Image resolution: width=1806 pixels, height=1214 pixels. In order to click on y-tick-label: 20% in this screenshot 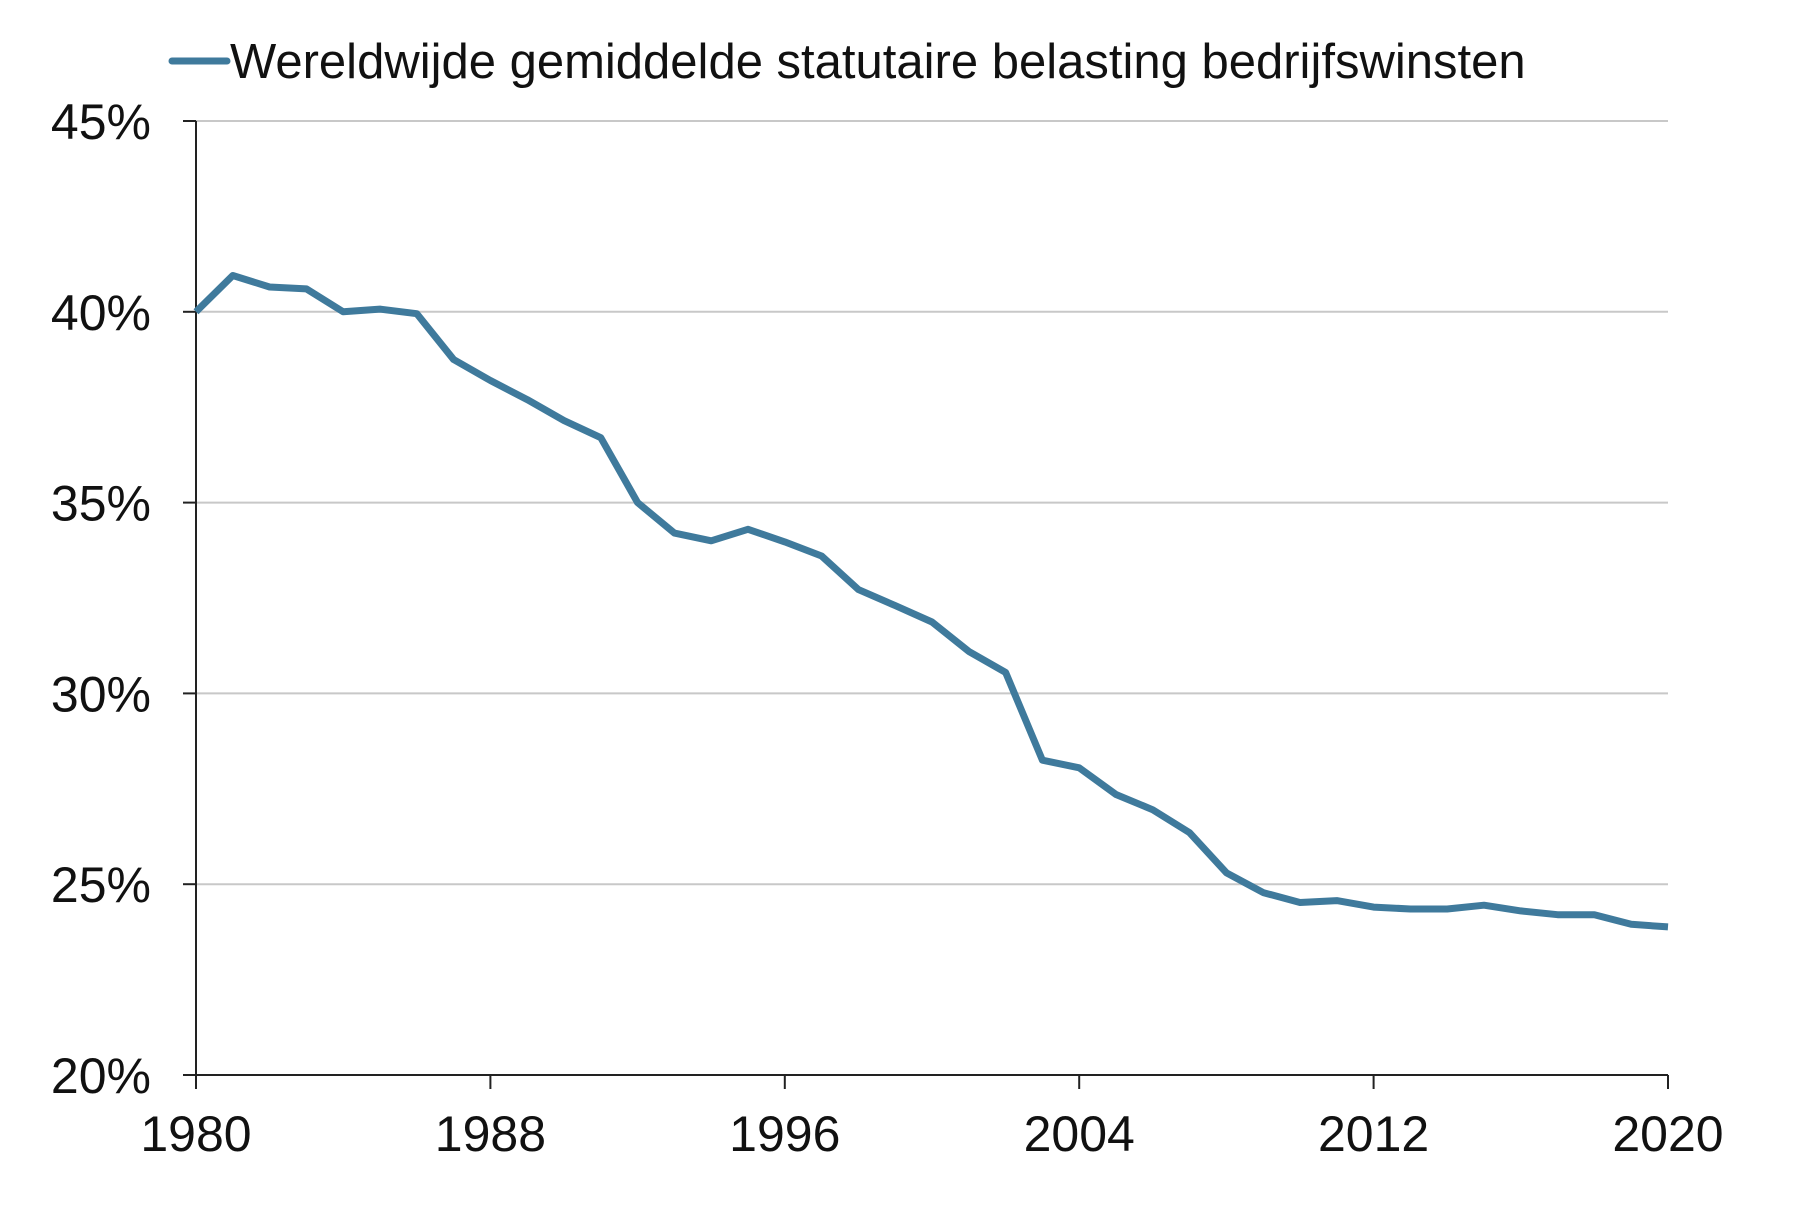, I will do `click(101, 1076)`.